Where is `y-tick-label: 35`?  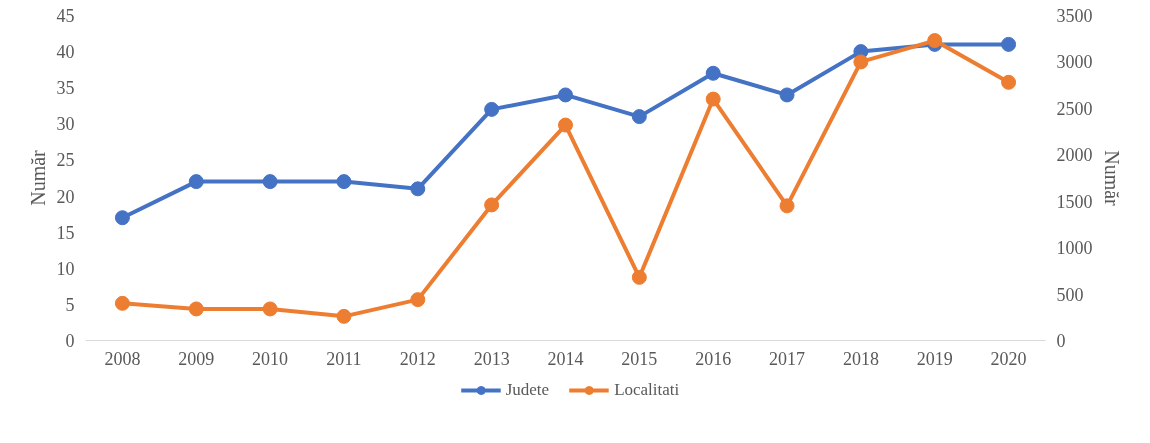 y-tick-label: 35 is located at coordinates (65, 88).